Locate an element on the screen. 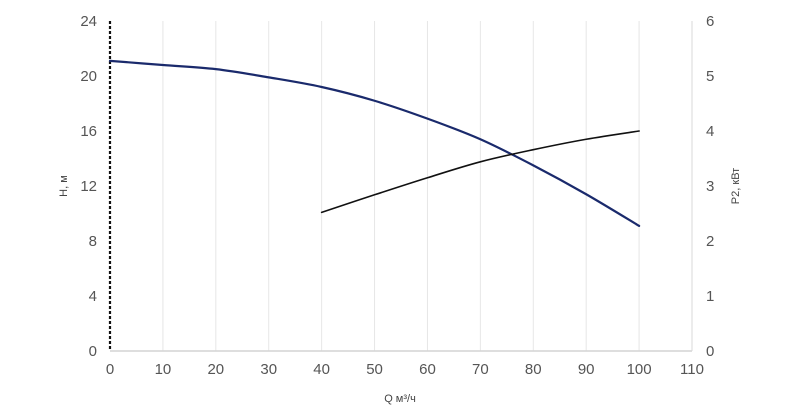 The height and width of the screenshot is (408, 800). x-tick-label: 110 is located at coordinates (692, 369).